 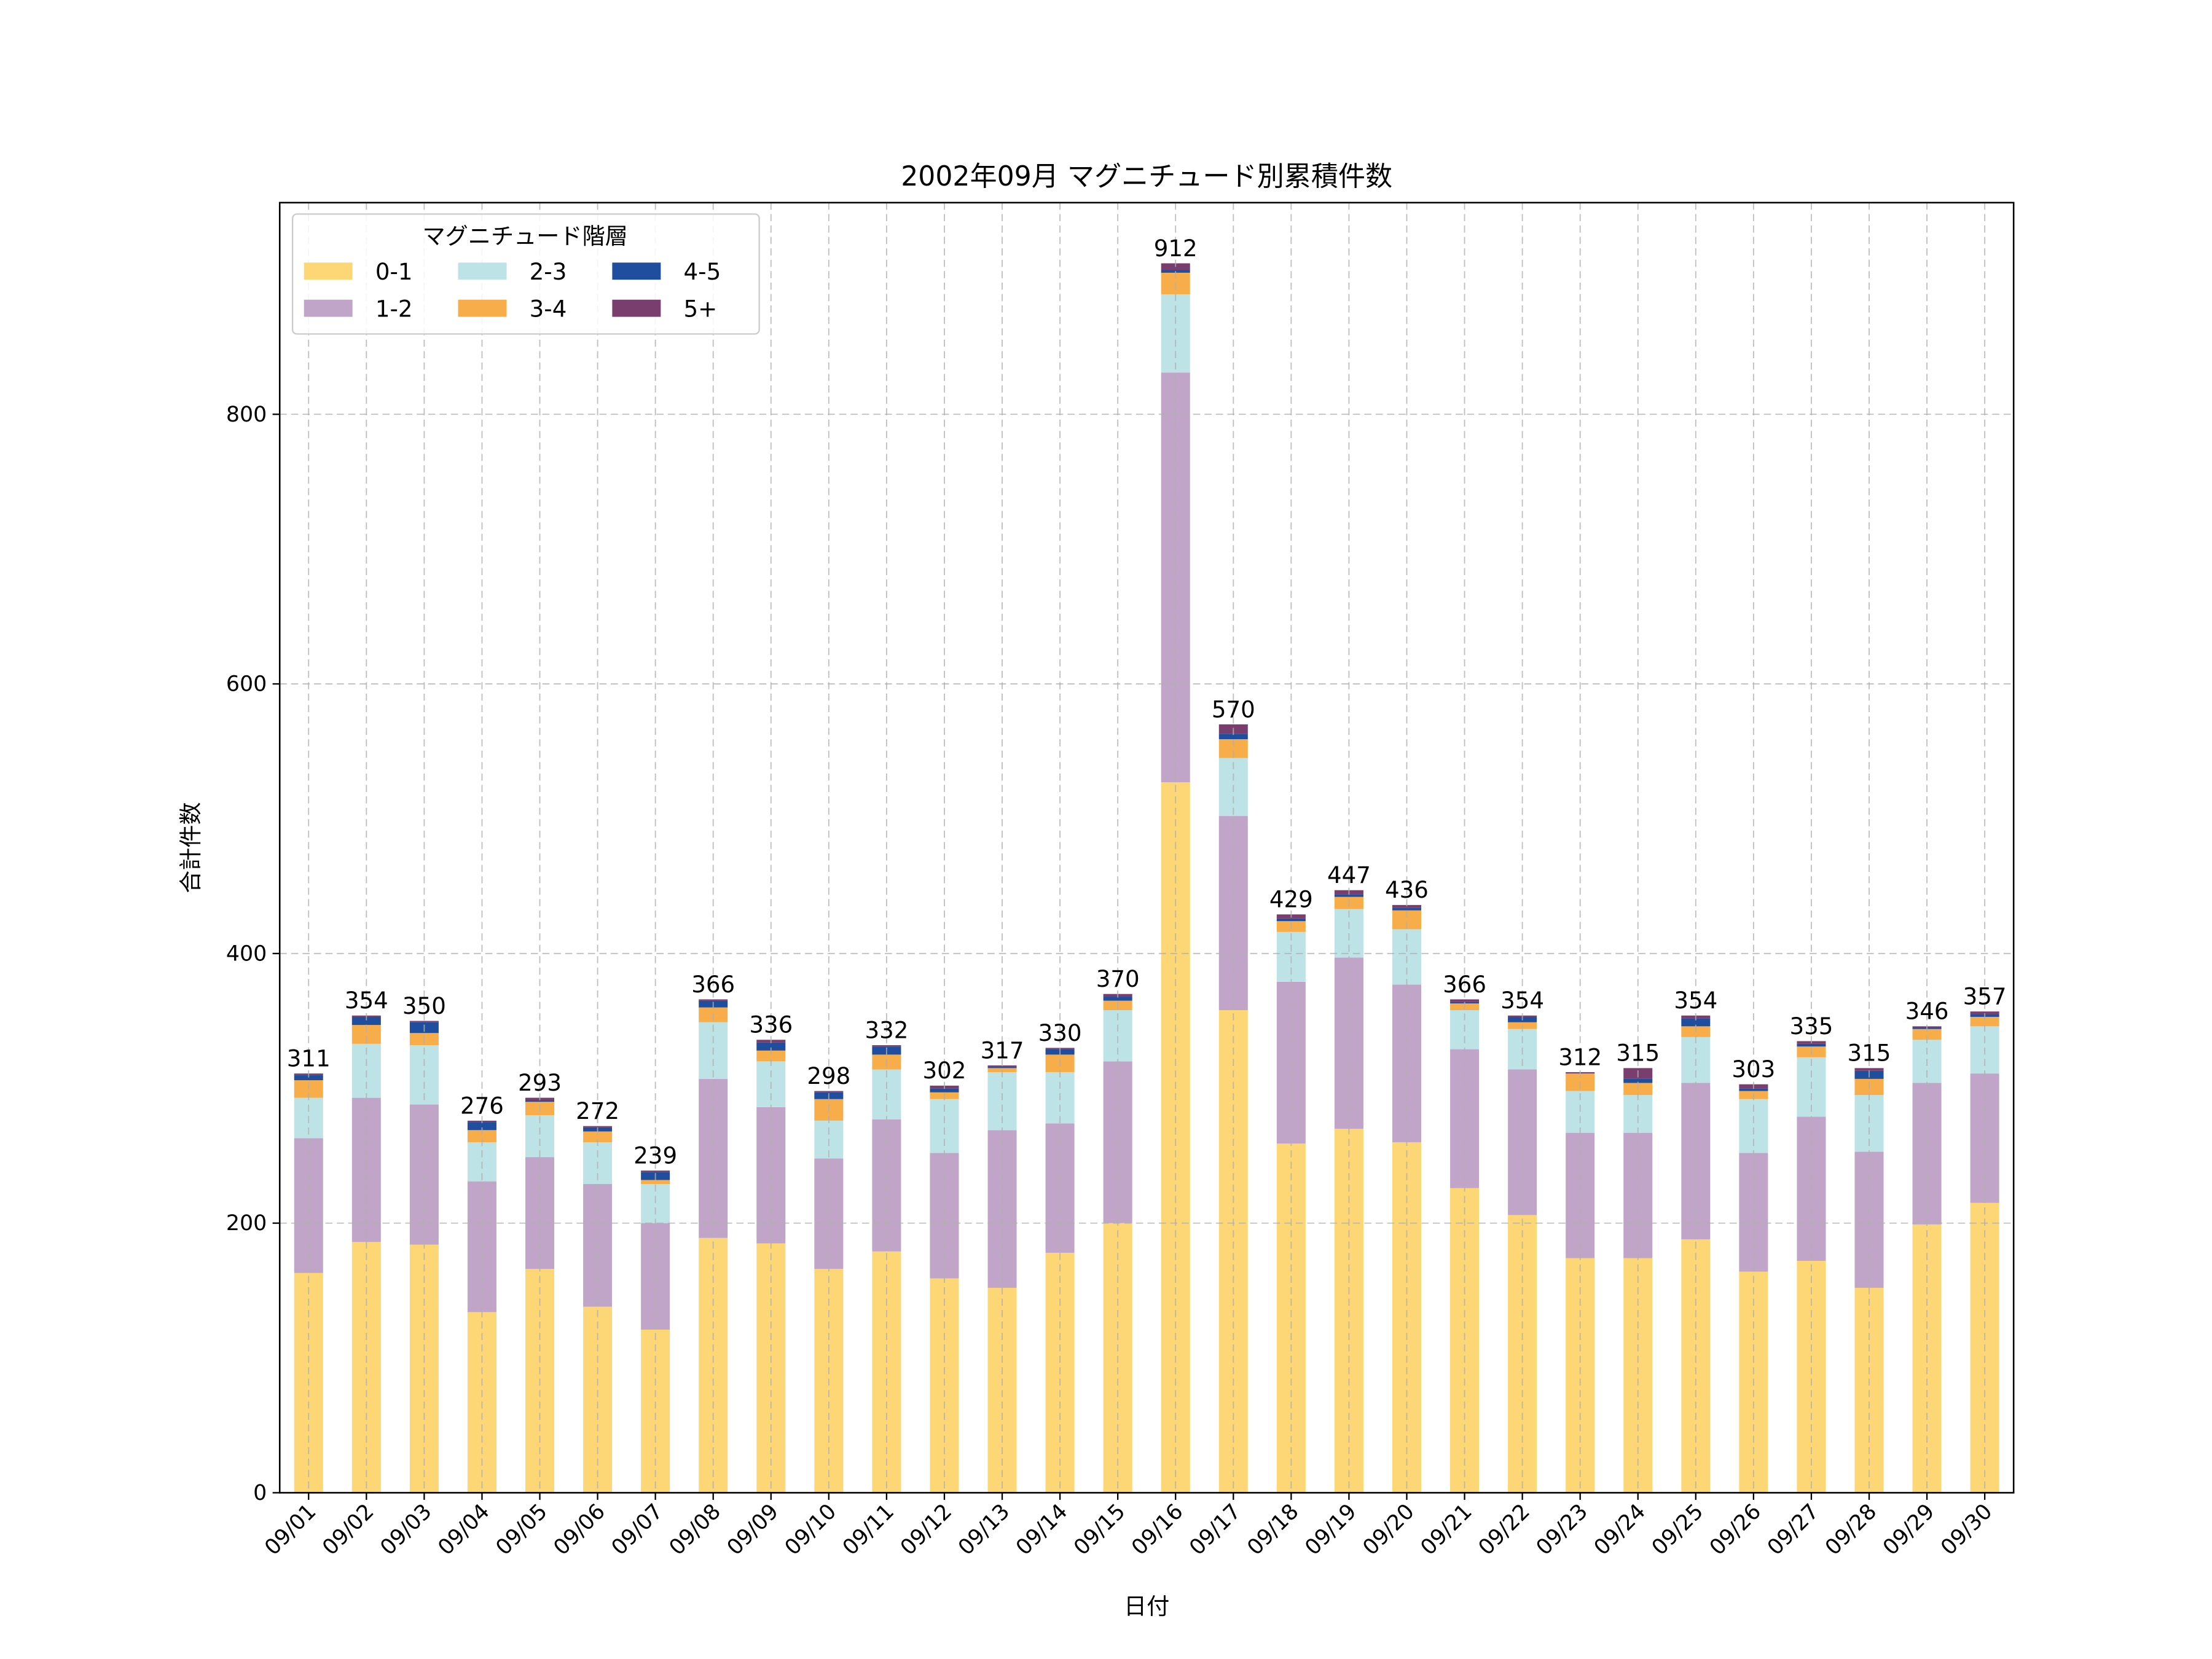 What do you see at coordinates (1811, 1026) in the screenshot?
I see `total-label: 335` at bounding box center [1811, 1026].